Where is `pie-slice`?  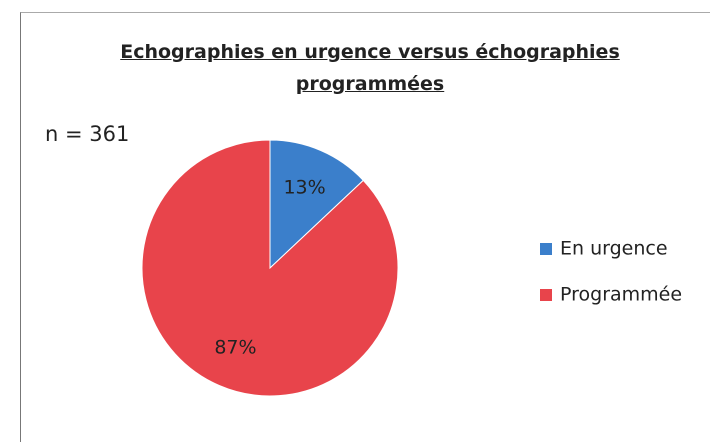
pie-slice is located at coordinates (317, 204).